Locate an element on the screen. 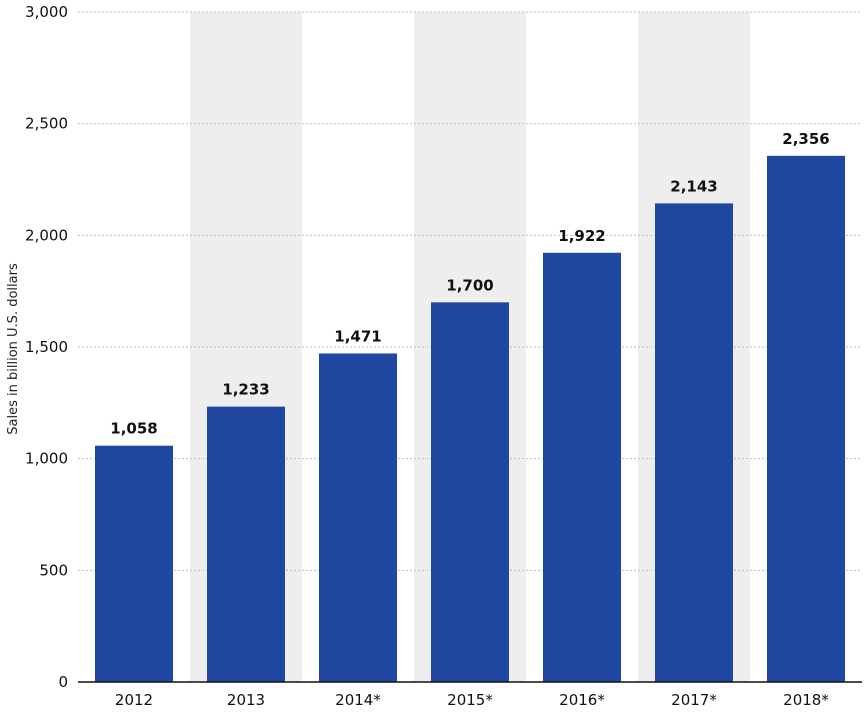 This screenshot has width=864, height=712. bar-2017 is located at coordinates (694, 442).